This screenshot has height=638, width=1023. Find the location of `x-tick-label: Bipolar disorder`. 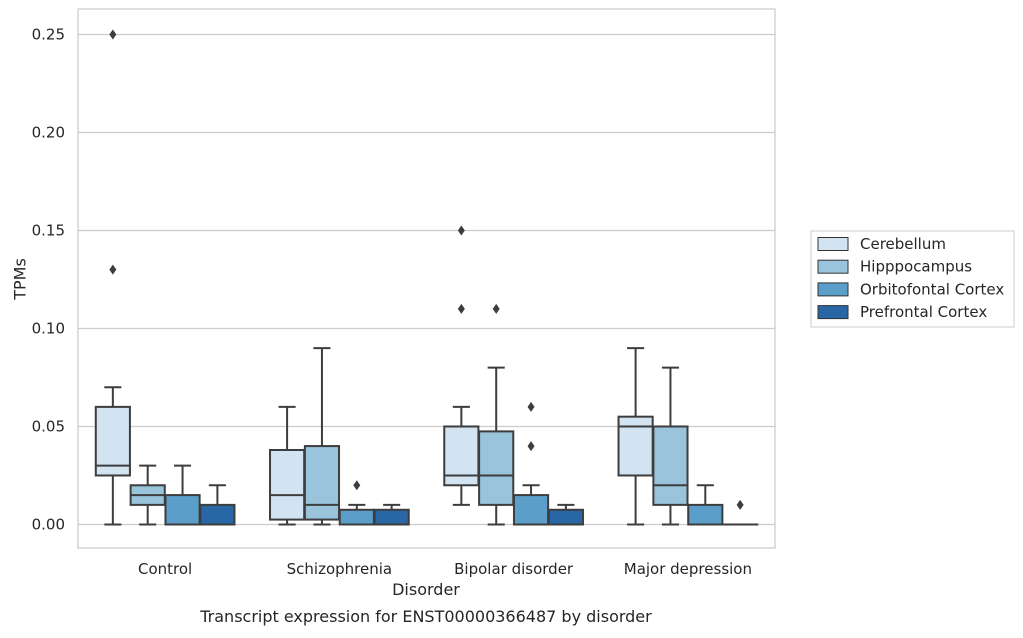

x-tick-label: Bipolar disorder is located at coordinates (514, 569).